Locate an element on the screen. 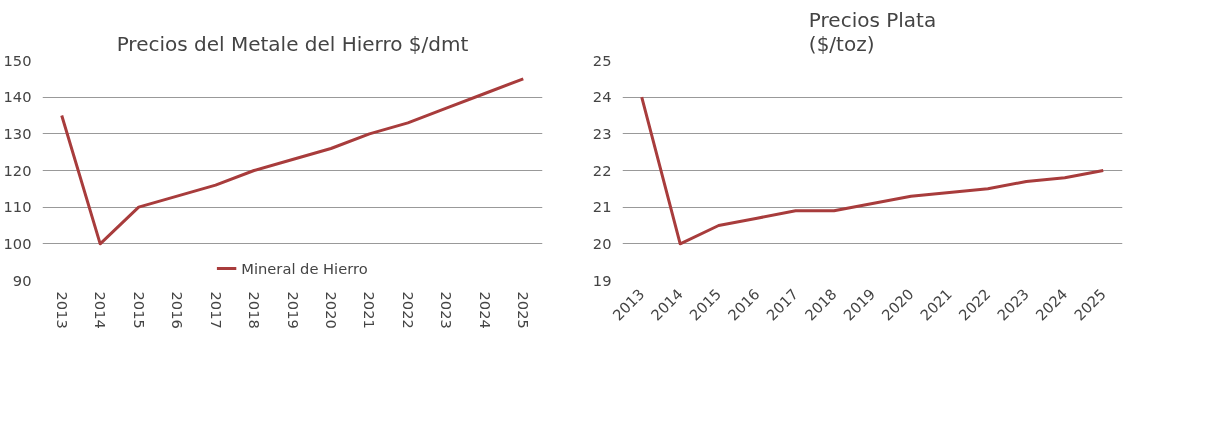 Image resolution: width=1222 pixels, height=440 pixels. y-tick-label: 23 is located at coordinates (602, 133).